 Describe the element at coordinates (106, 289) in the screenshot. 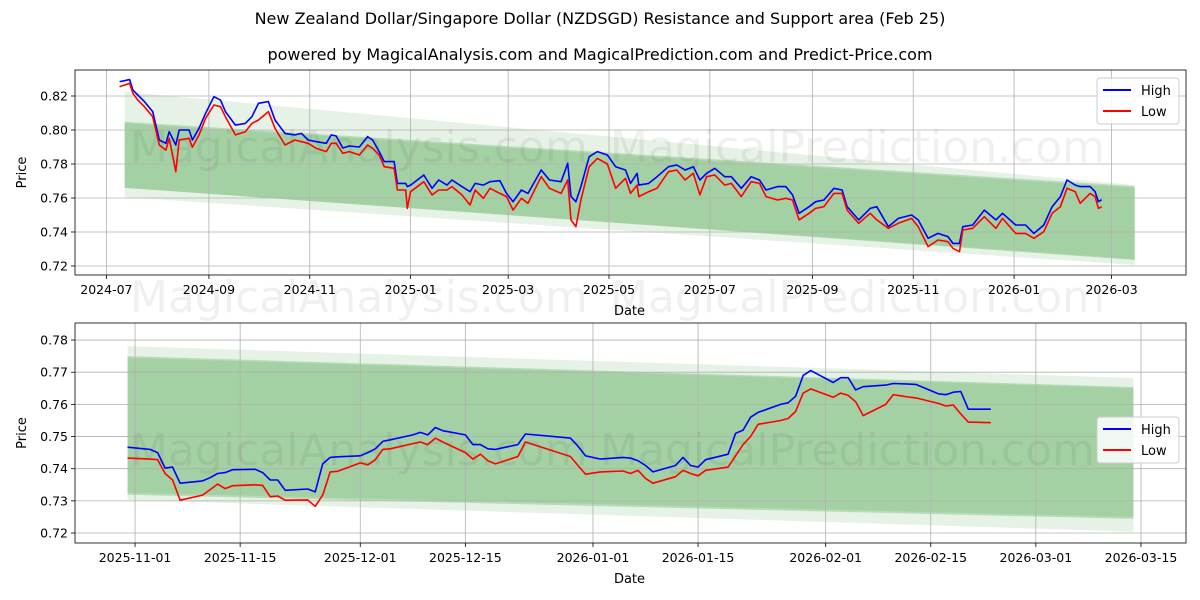

I see `x-tick-label: 2024-07` at that location.